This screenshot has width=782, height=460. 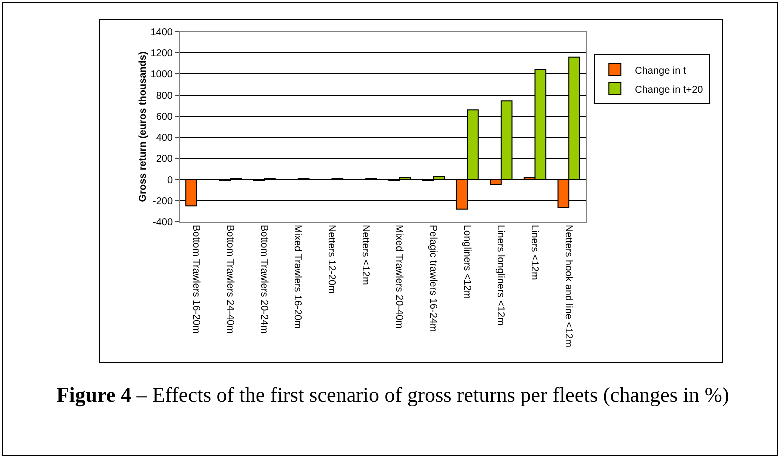 What do you see at coordinates (660, 71) in the screenshot?
I see `legend-label: Change in t` at bounding box center [660, 71].